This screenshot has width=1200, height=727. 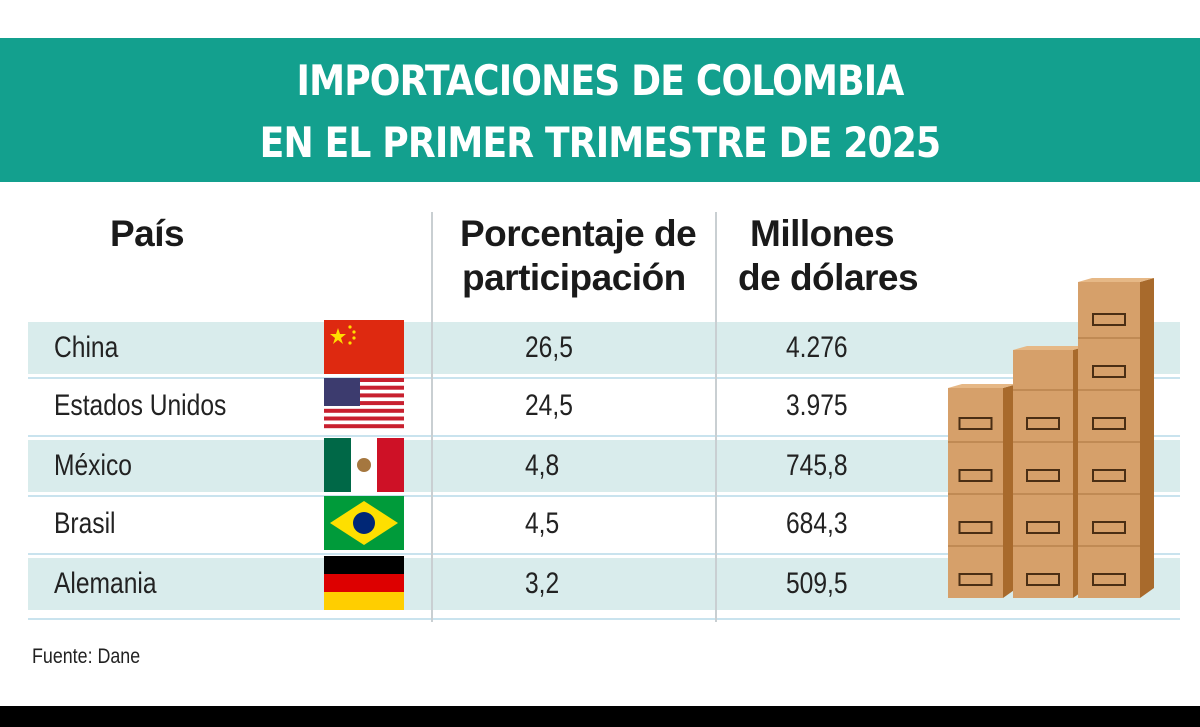 What do you see at coordinates (542, 583) in the screenshot?
I see `share-value: 3,2` at bounding box center [542, 583].